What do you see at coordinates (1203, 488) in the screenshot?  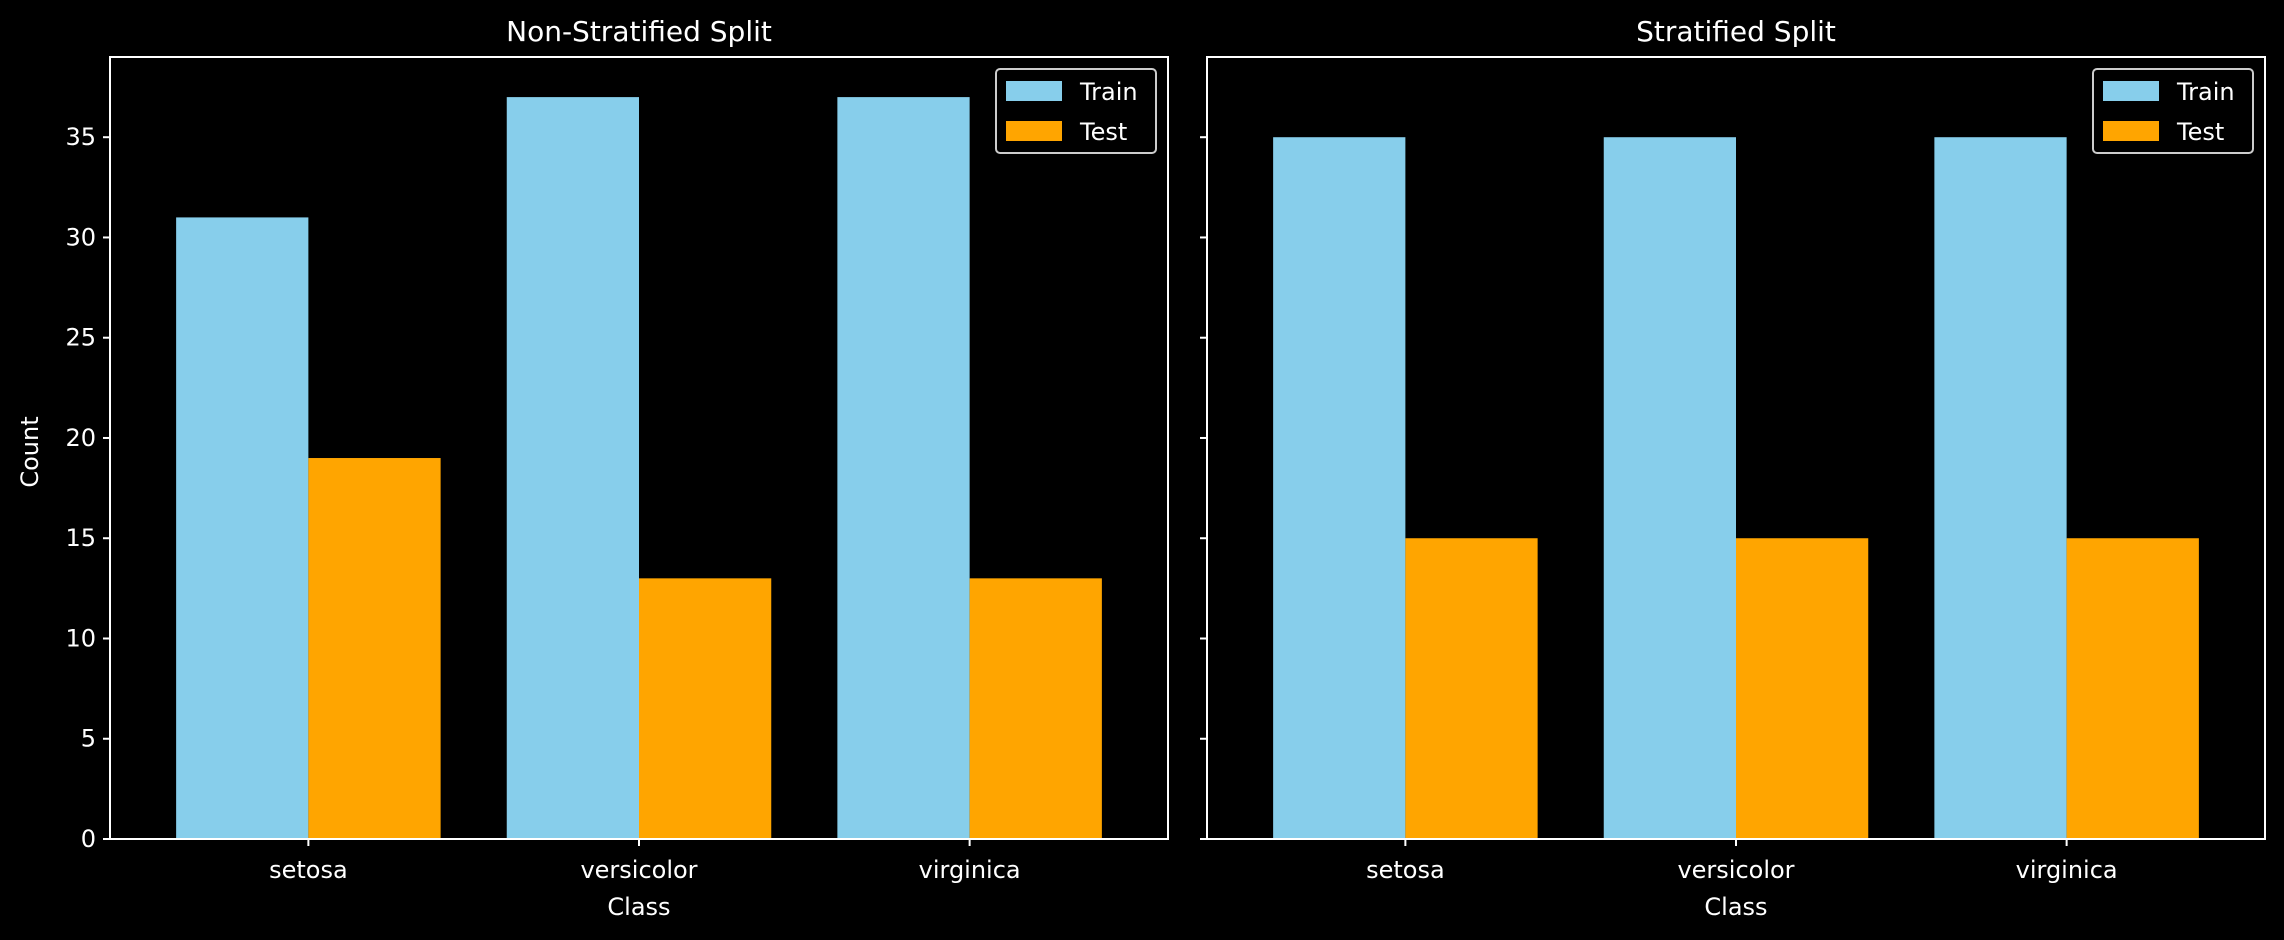 I see `y-axis-ticks` at bounding box center [1203, 488].